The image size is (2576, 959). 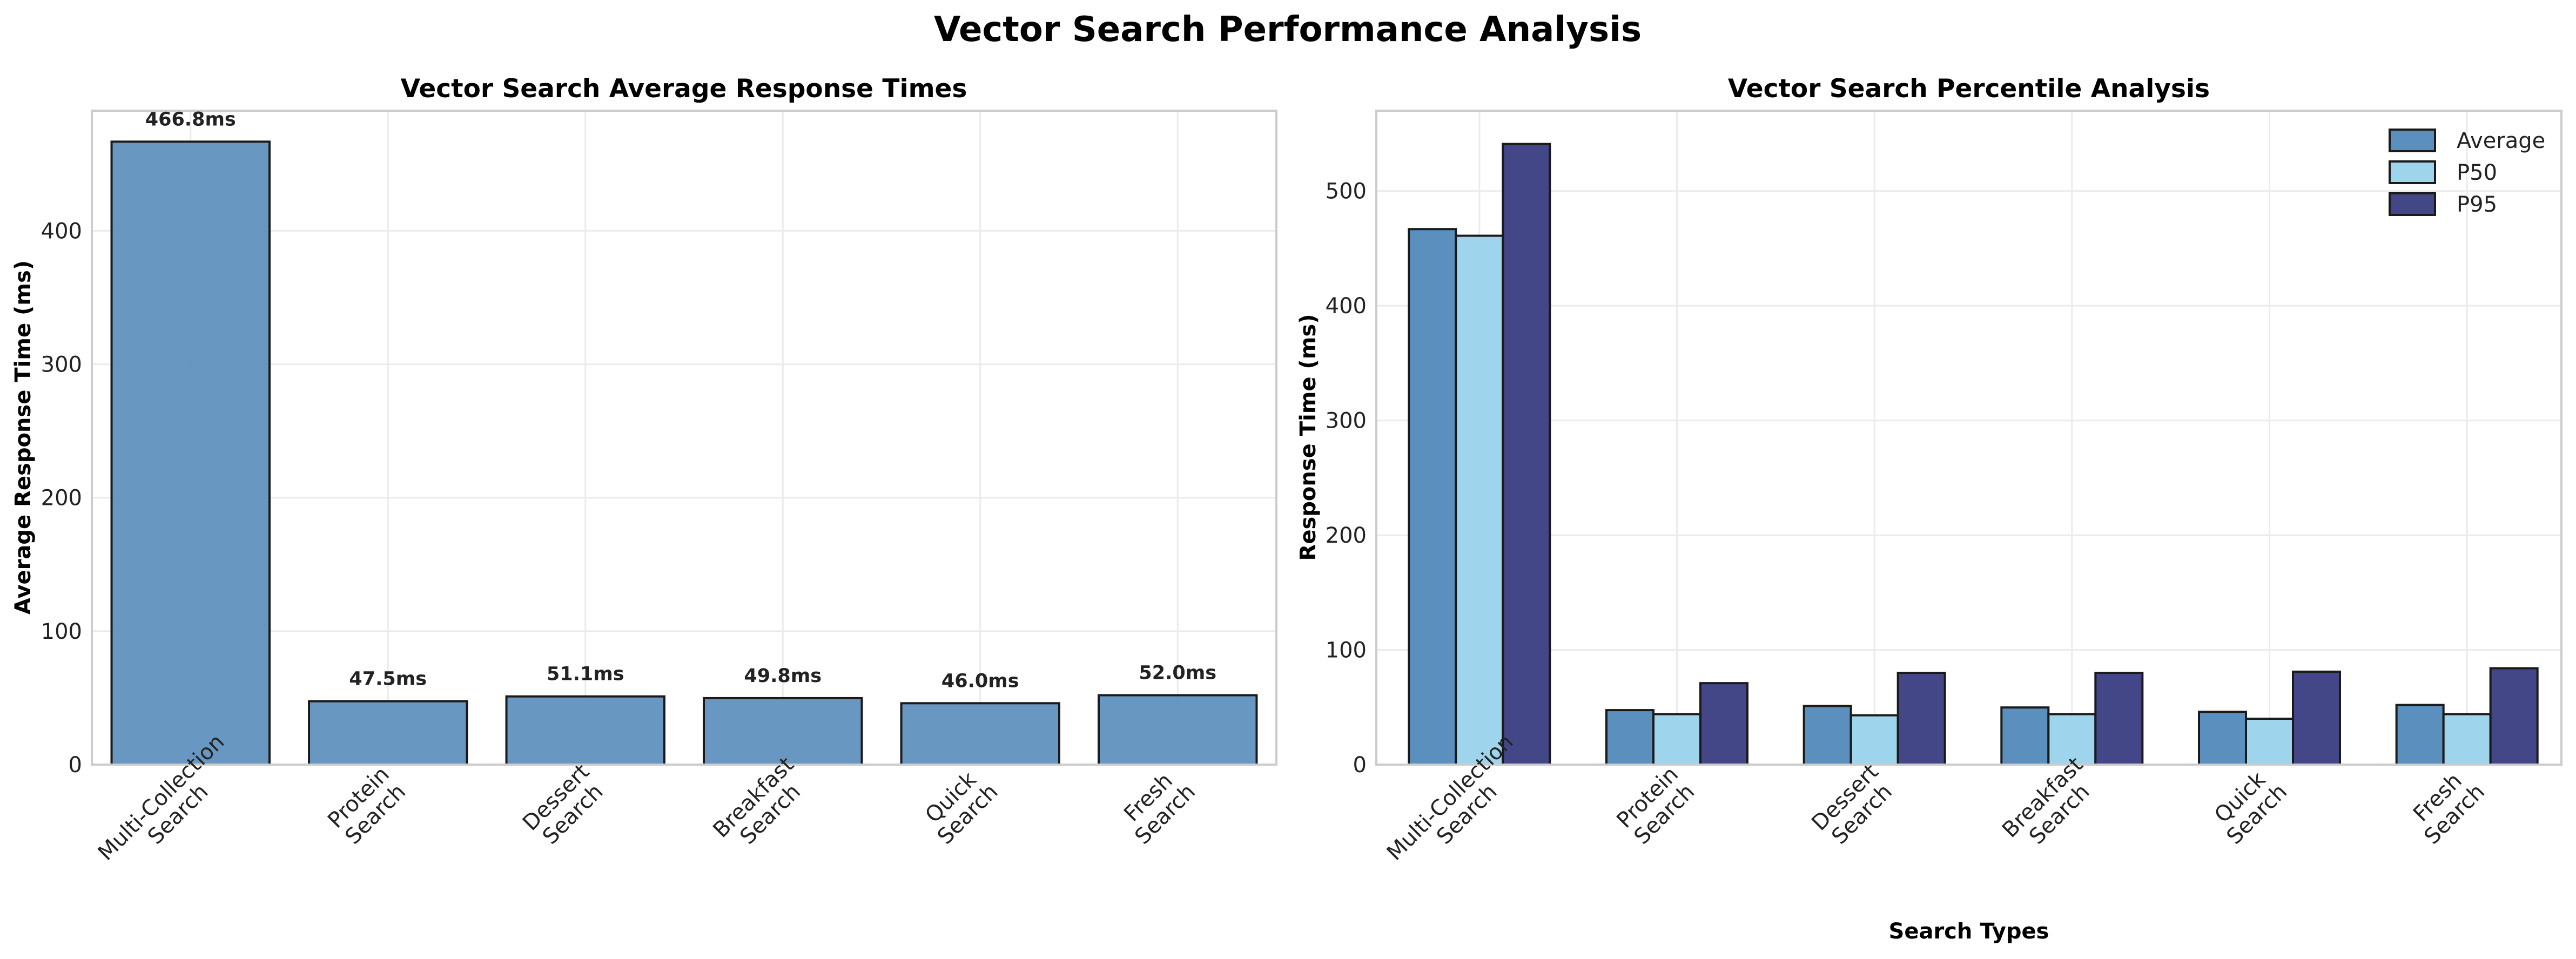 I want to click on data-label: 466.8ms, so click(x=190, y=119).